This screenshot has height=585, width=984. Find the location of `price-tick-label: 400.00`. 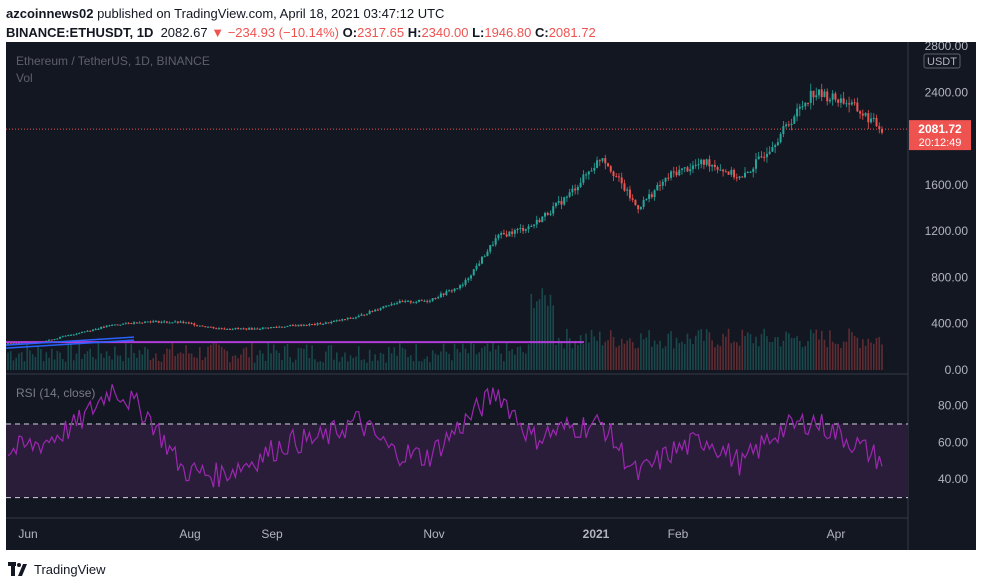

price-tick-label: 400.00 is located at coordinates (949, 324).